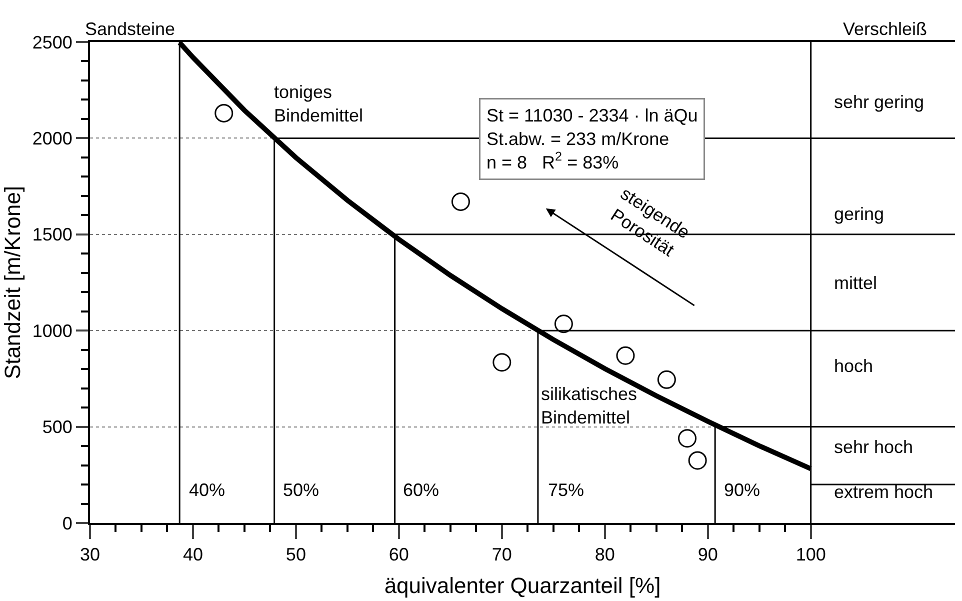 This screenshot has height=601, width=962. Describe the element at coordinates (319, 104) in the screenshot. I see `annotation: toniges Bindemittel` at that location.